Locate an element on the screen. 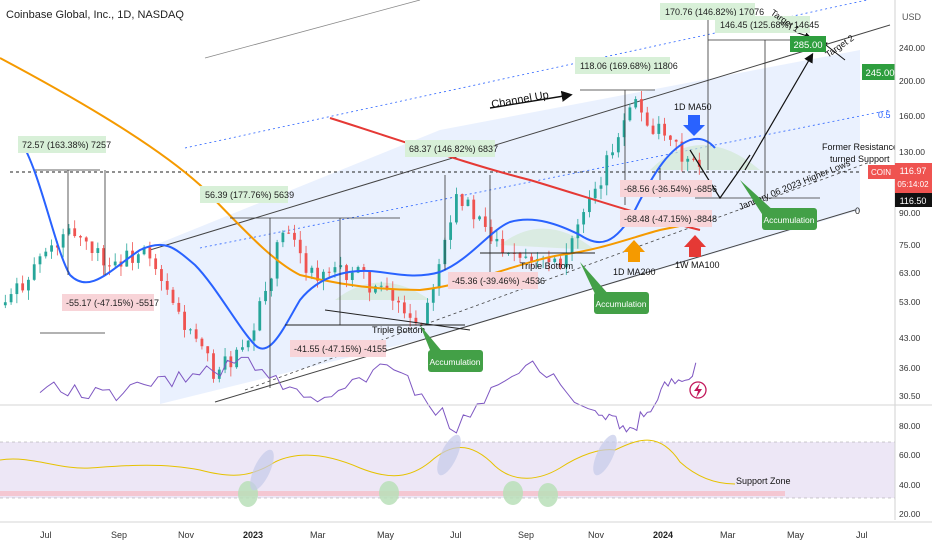 The width and height of the screenshot is (932, 550). time-tick-2024: 2024 is located at coordinates (663, 535).